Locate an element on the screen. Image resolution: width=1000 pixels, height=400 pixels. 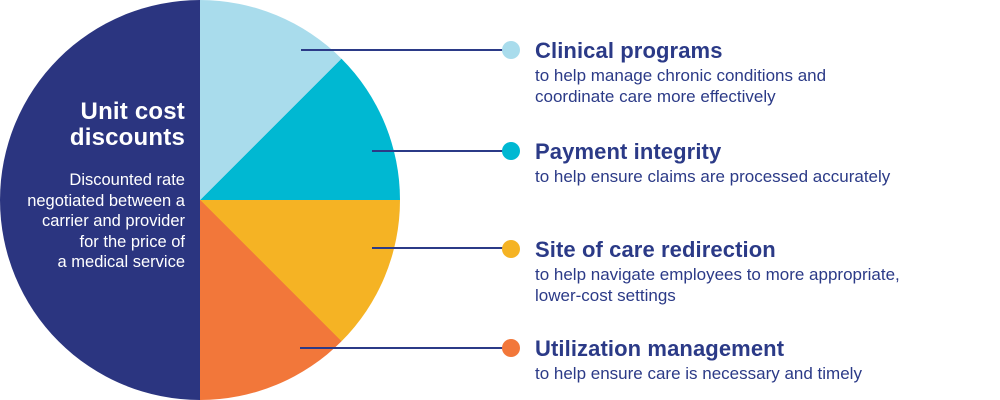
legend-title-site-of-care: Site of care redirection is located at coordinates (655, 249).